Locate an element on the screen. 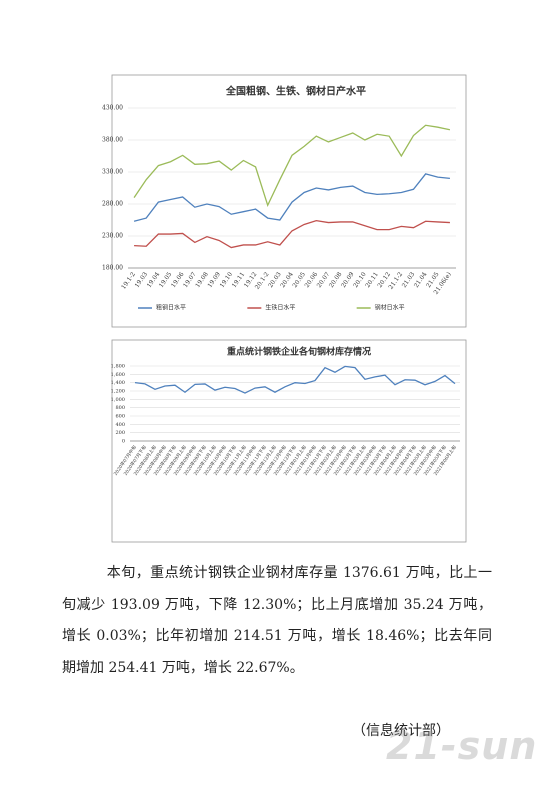  y-tick-label: 380.00 is located at coordinates (112, 140).